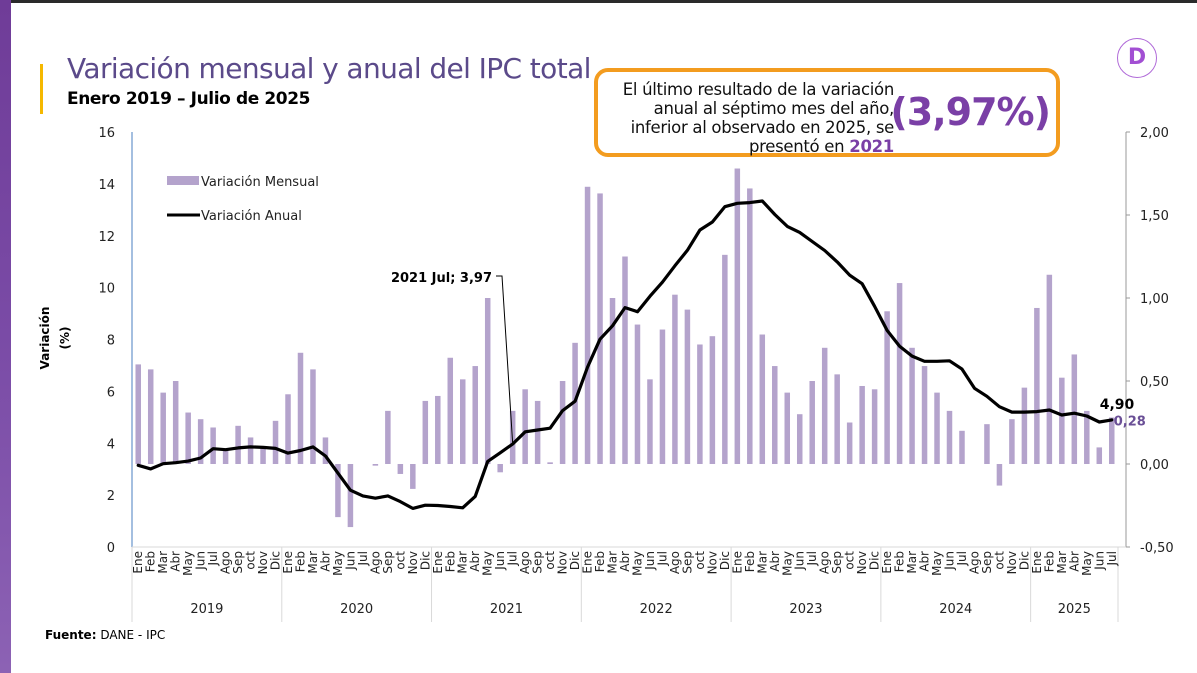 The width and height of the screenshot is (1197, 673). Describe the element at coordinates (71, 635) in the screenshot. I see `source-label: Fuente:` at that location.